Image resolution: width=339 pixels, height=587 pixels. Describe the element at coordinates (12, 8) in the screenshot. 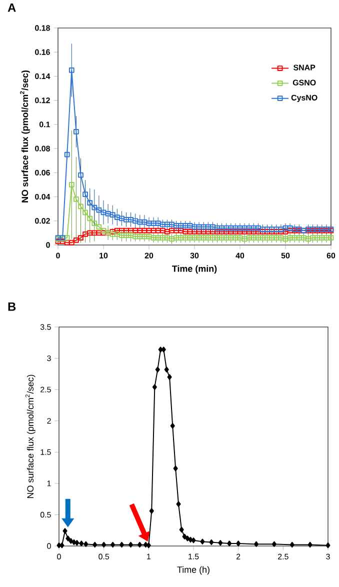

I see `chart-title: A` at that location.